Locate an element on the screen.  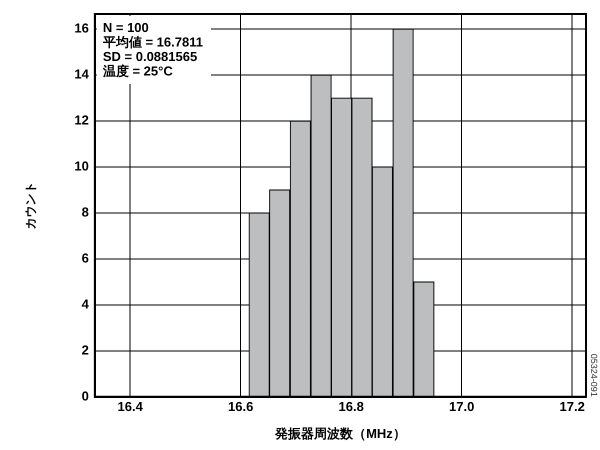
annotation: SD = 0.0881565 is located at coordinates (150, 56).